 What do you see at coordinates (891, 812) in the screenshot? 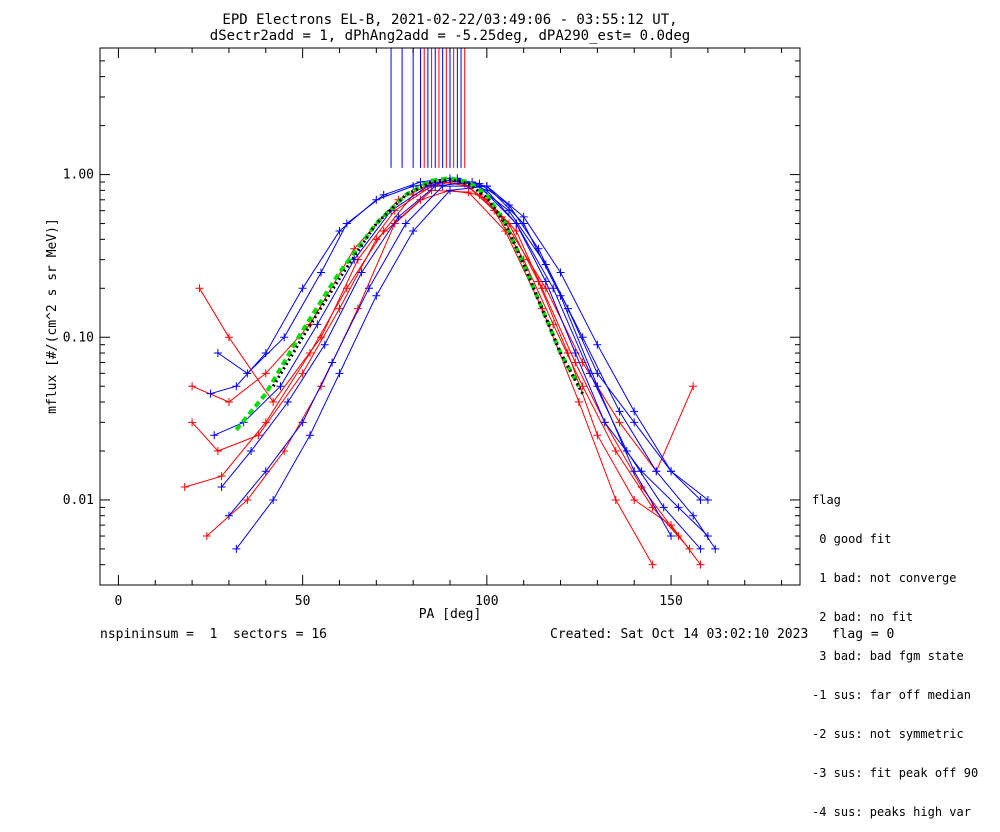
I see `legend-item: -4 sus: peaks high var` at bounding box center [891, 812].